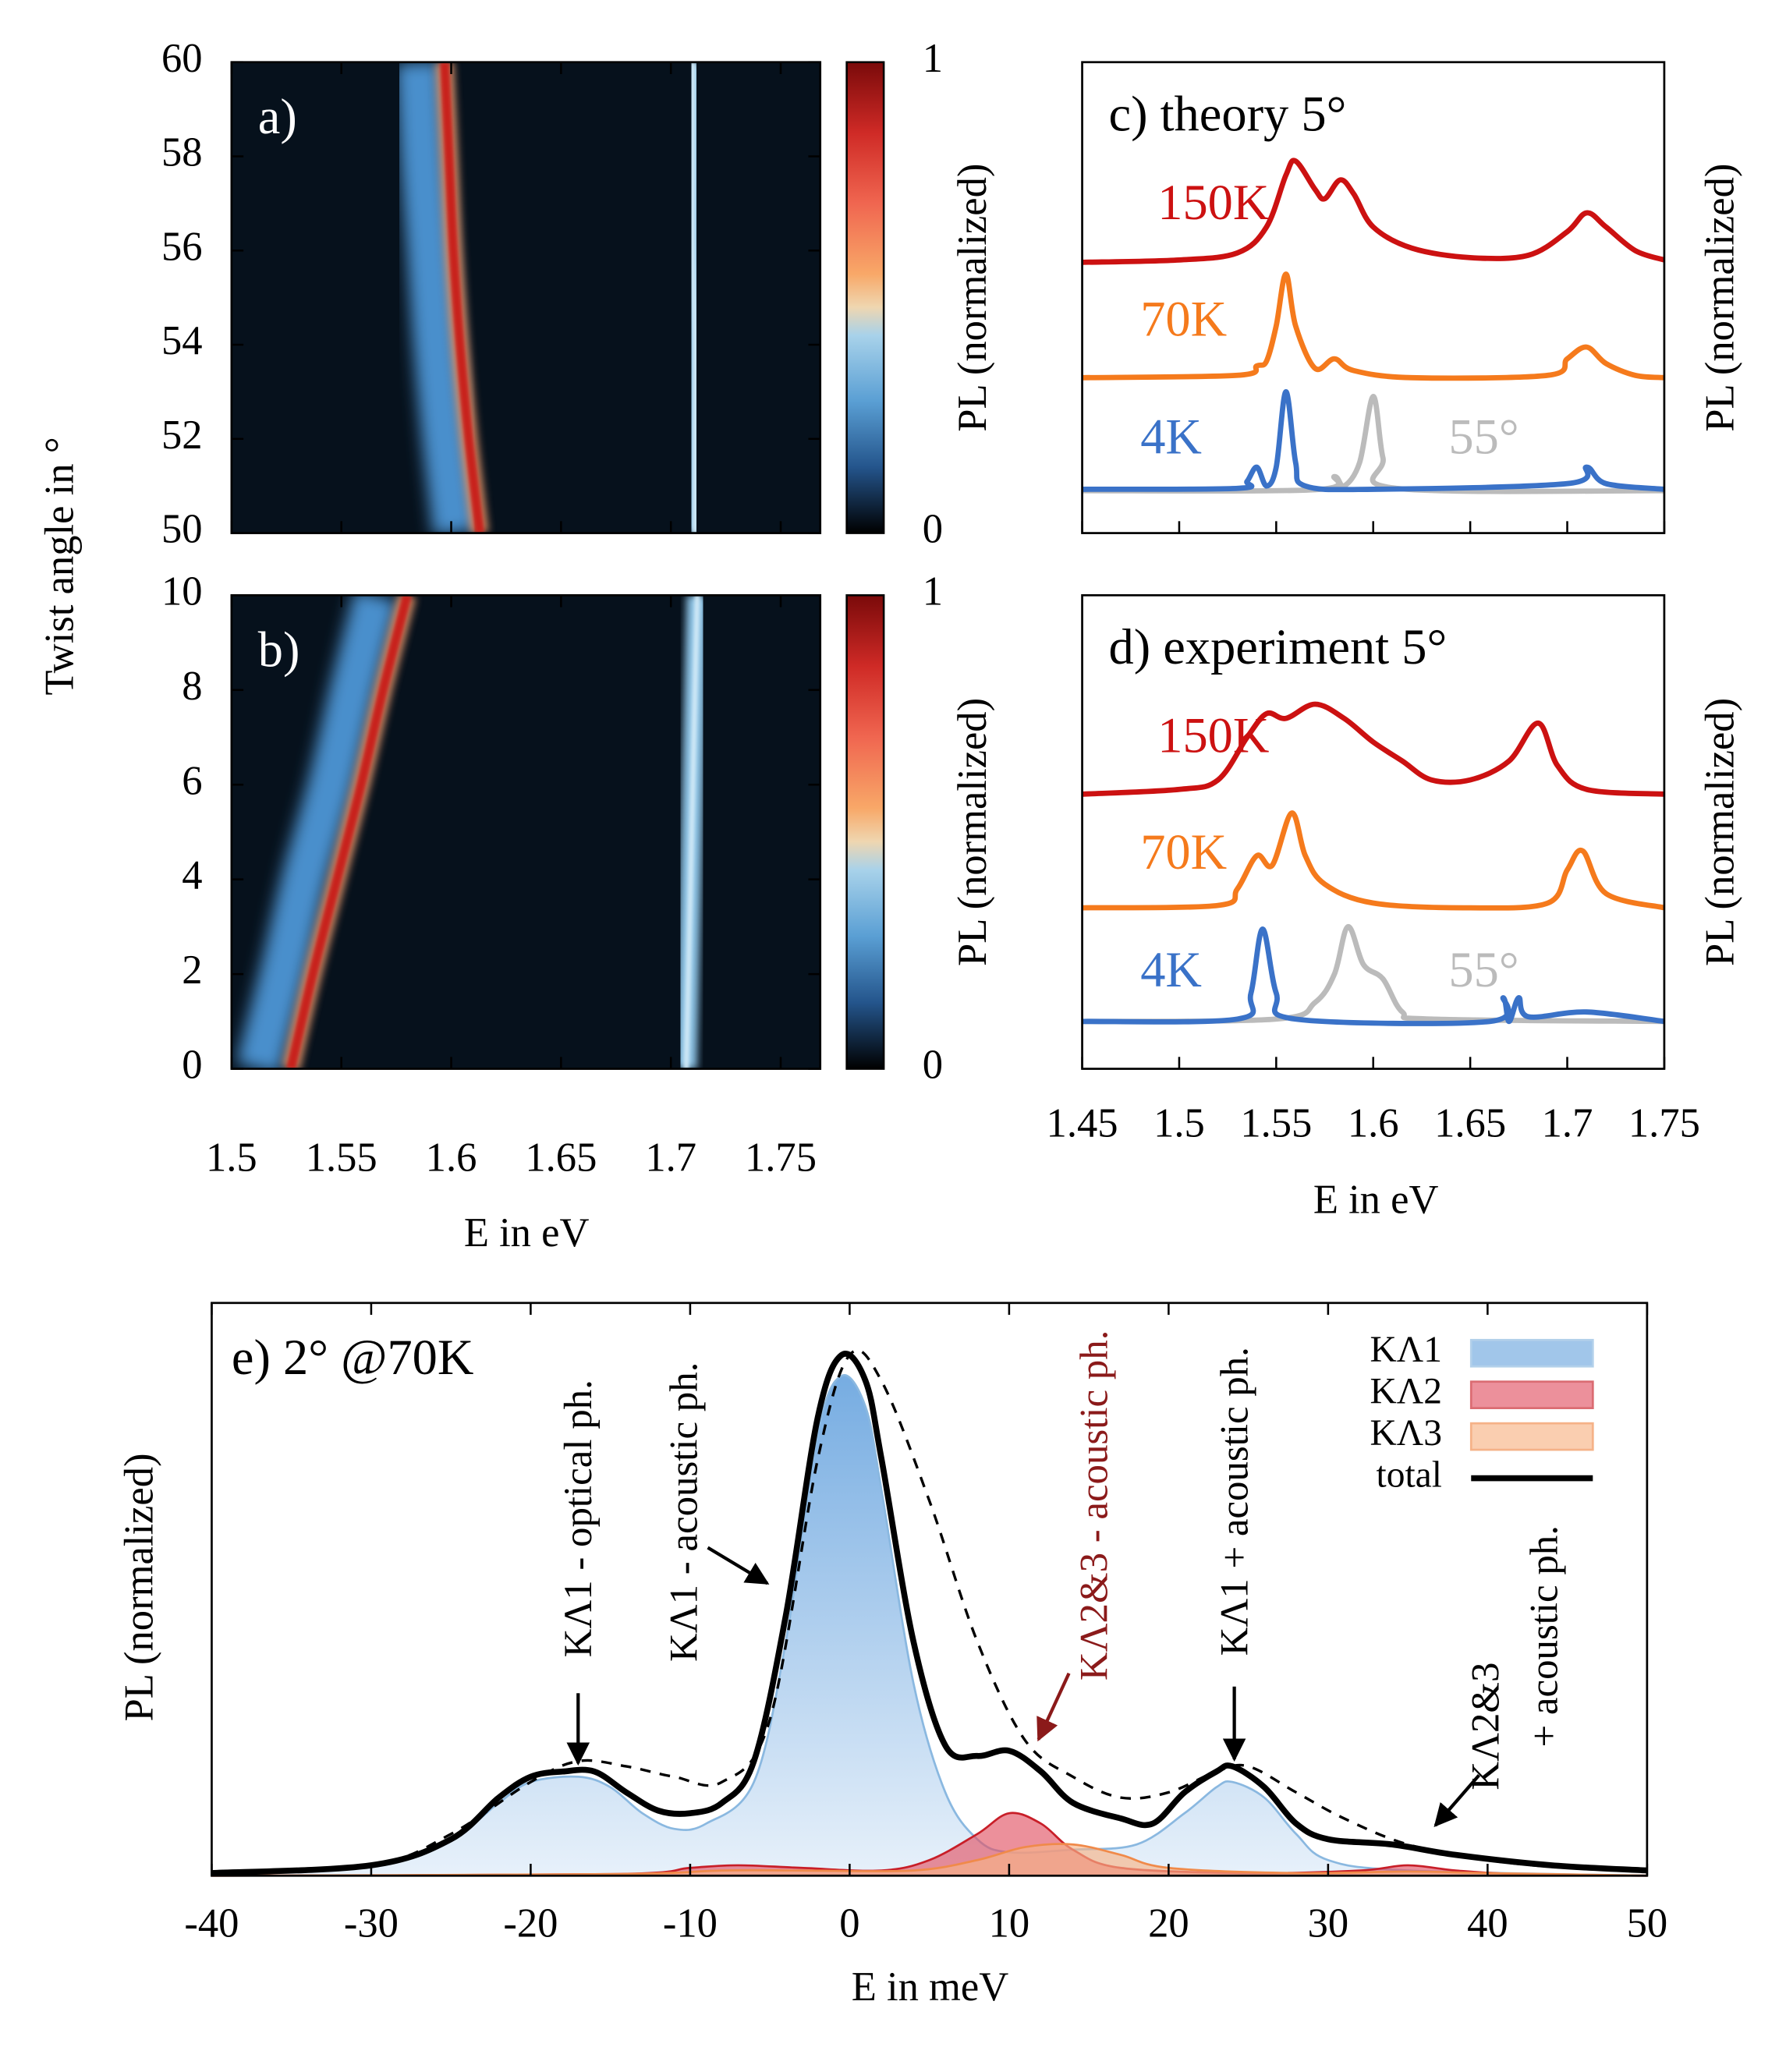  Describe the element at coordinates (182, 58) in the screenshot. I see `y-tick-label: 60` at that location.